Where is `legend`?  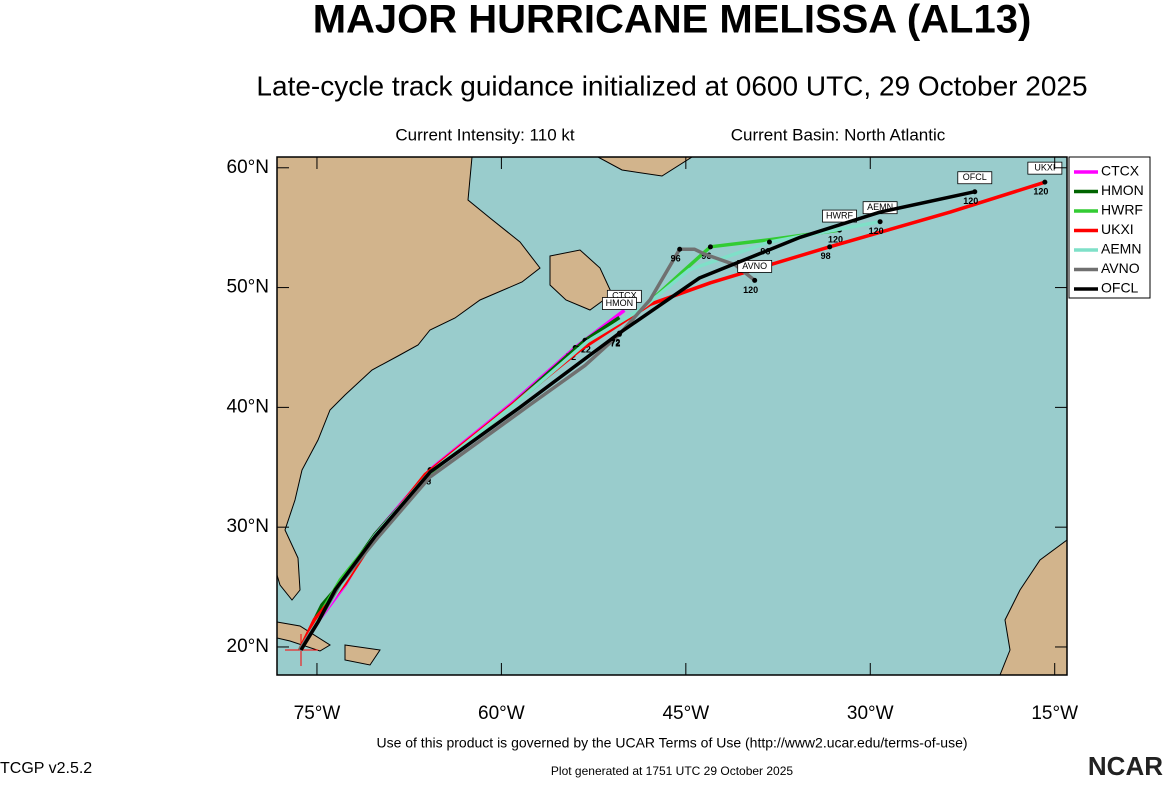
legend is located at coordinates (1109, 227).